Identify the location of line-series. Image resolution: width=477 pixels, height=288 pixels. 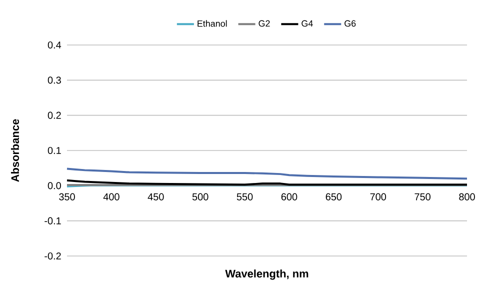
(267, 174).